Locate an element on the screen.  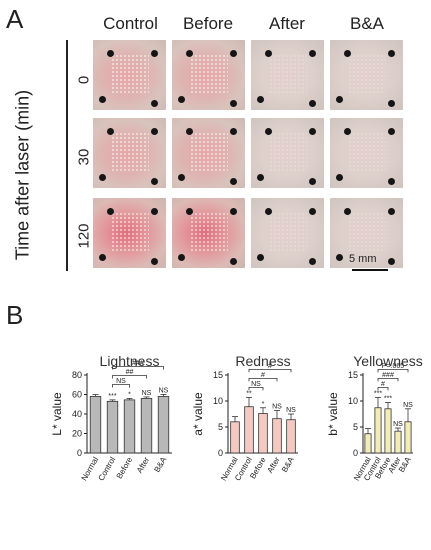
bracket-label: ### is located at coordinates (138, 363).